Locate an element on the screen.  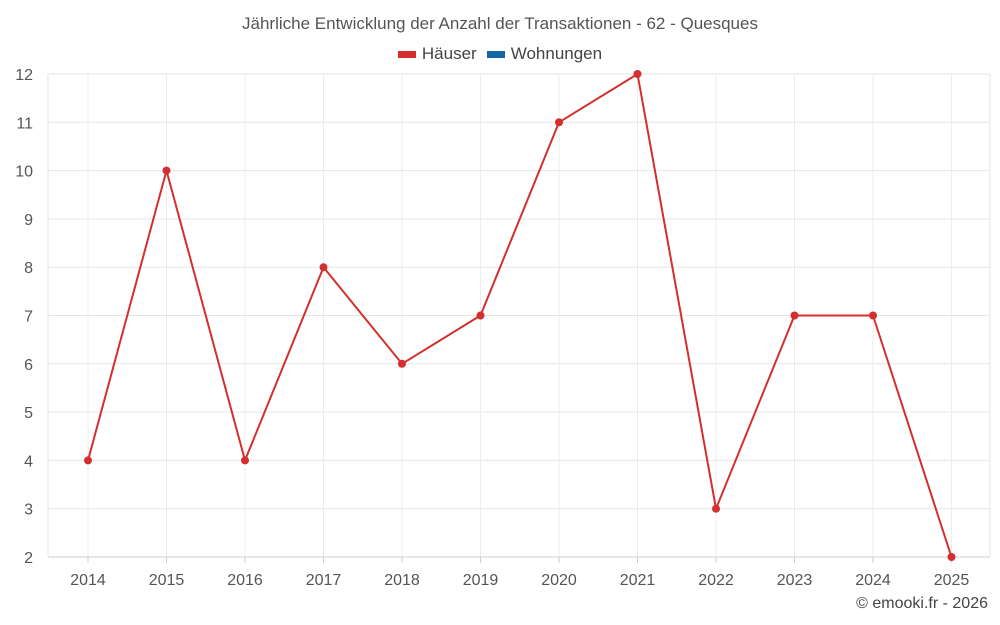
x-tick-label: 2016 is located at coordinates (245, 580).